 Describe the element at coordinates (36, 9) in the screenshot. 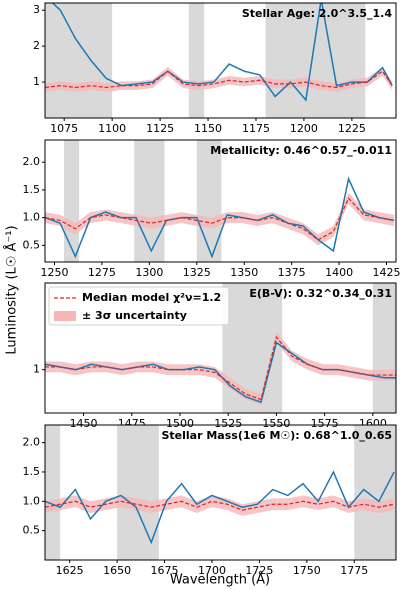

I see `y-tick-label: 3` at that location.